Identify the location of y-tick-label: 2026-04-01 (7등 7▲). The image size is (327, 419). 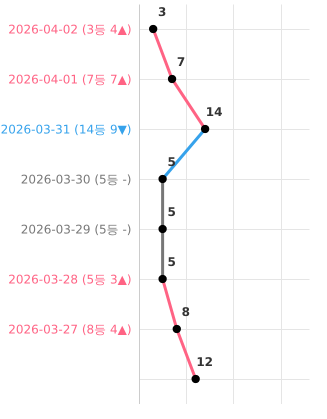
(70, 79).